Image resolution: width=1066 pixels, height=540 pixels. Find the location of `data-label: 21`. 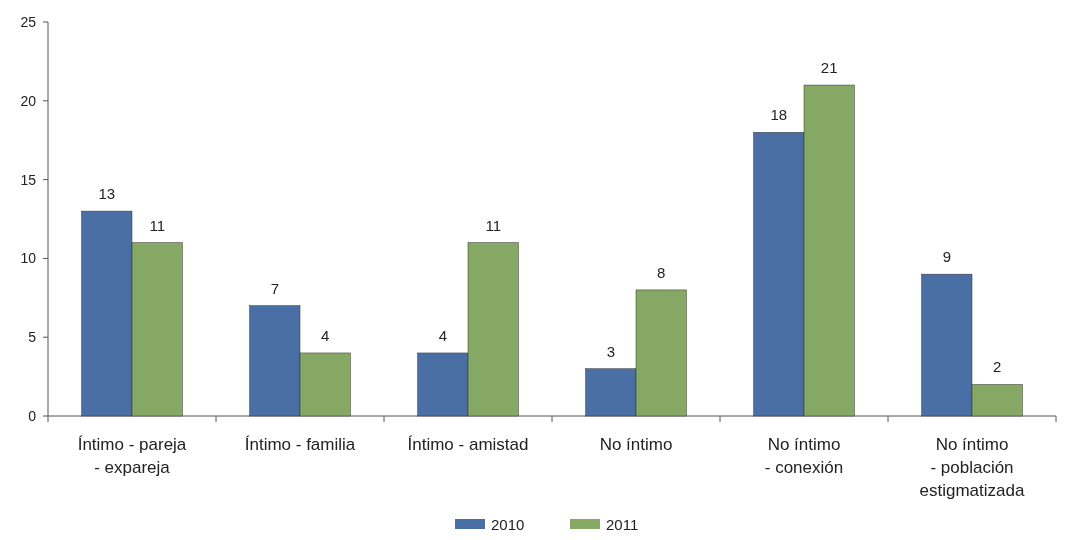

data-label: 21 is located at coordinates (829, 68).